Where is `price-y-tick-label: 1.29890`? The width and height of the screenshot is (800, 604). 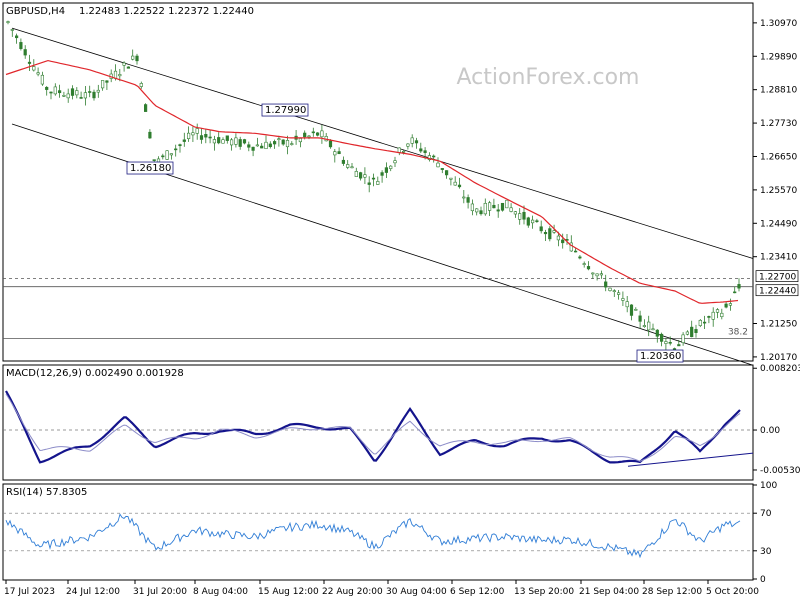
price-y-tick-label: 1.29890 is located at coordinates (778, 57).